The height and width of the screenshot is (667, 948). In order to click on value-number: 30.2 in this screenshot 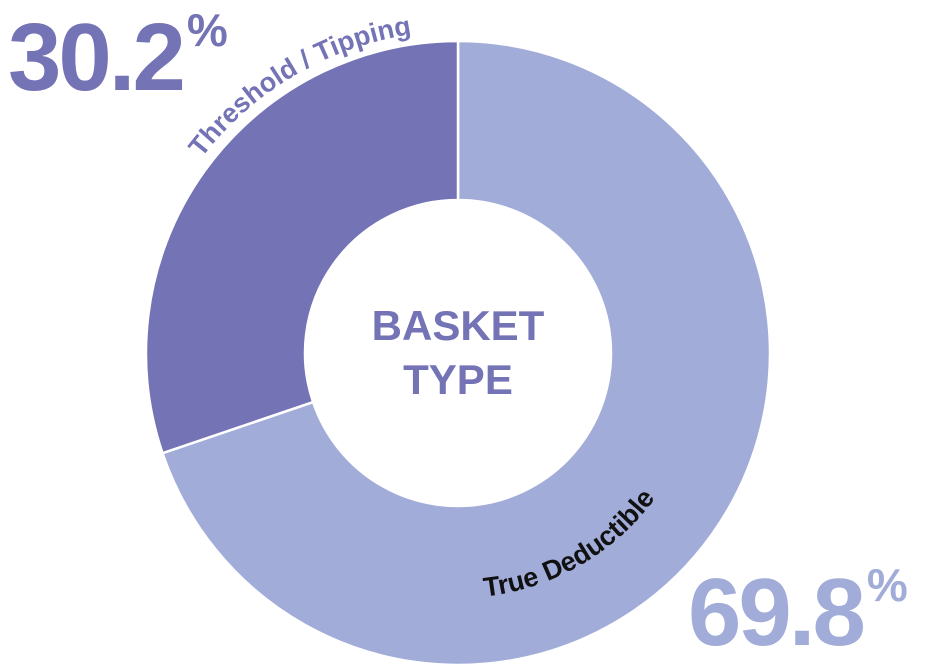, I will do `click(95, 57)`.